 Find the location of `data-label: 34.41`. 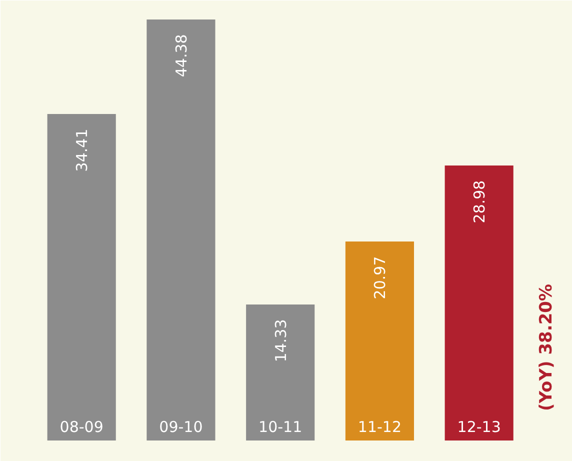

data-label: 34.41 is located at coordinates (82, 150).